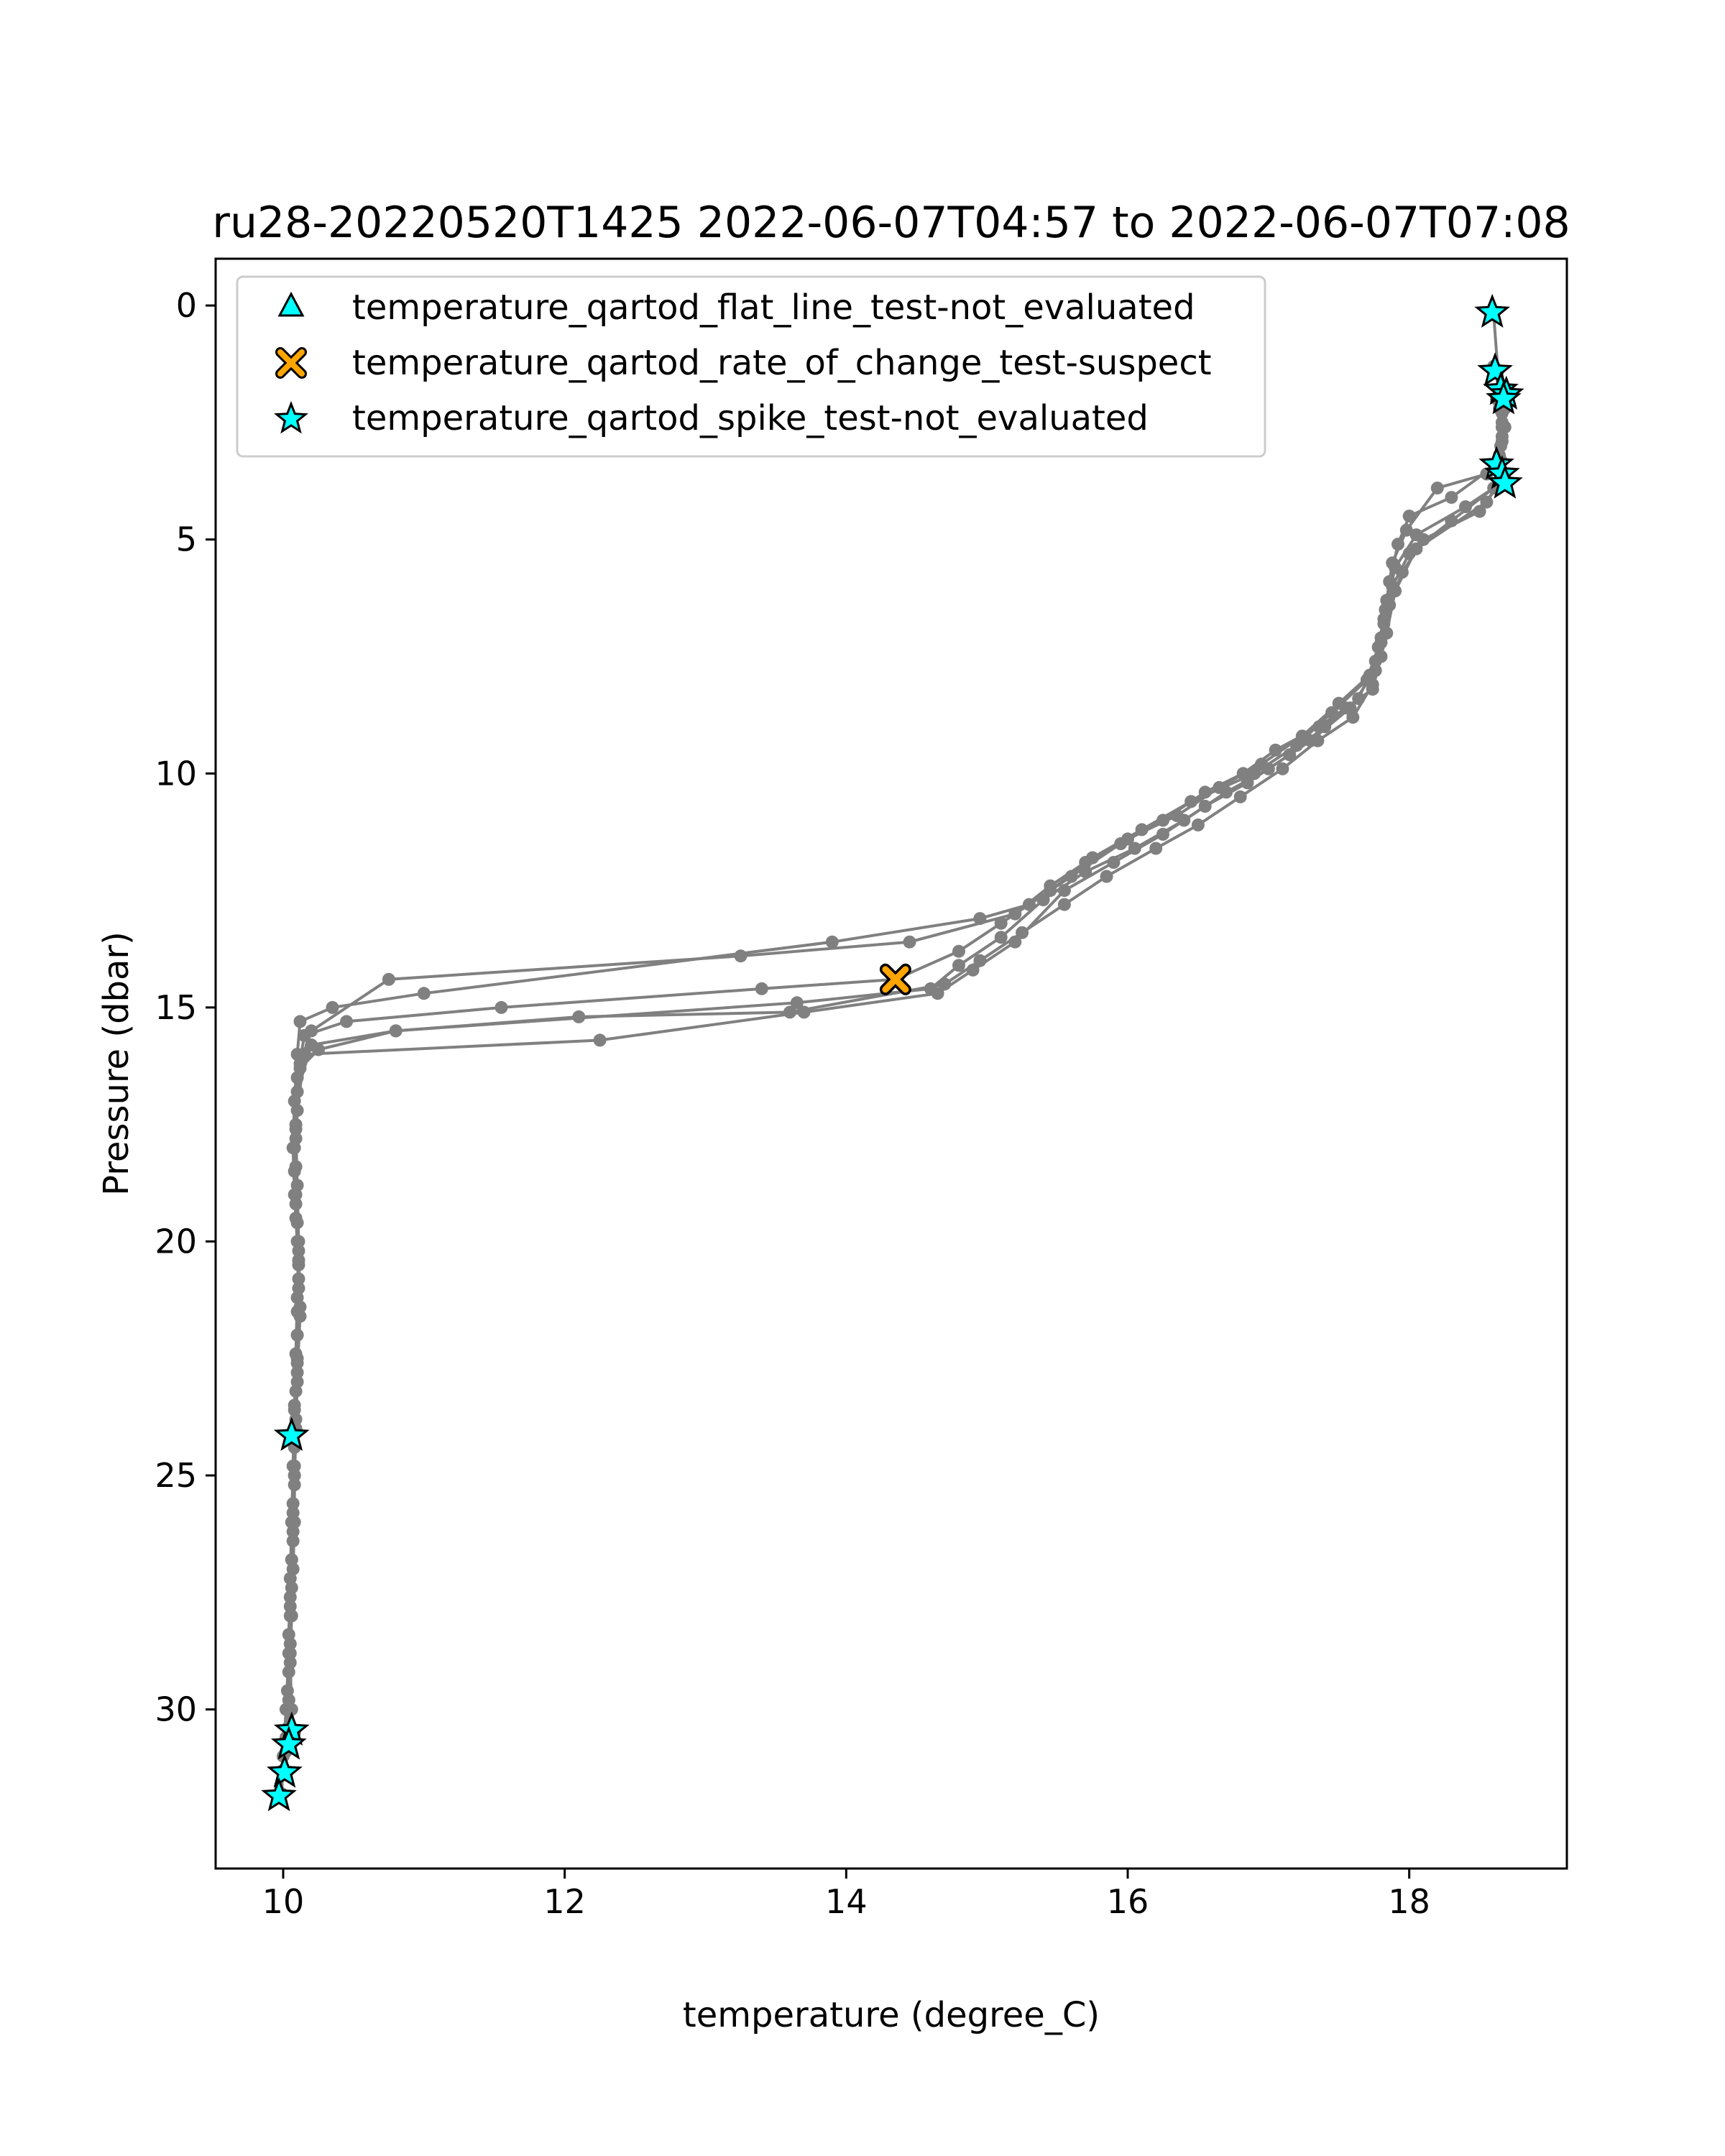 Image resolution: width=1725 pixels, height=2156 pixels. Describe the element at coordinates (1128, 1901) in the screenshot. I see `x-tick-label: 16` at that location.